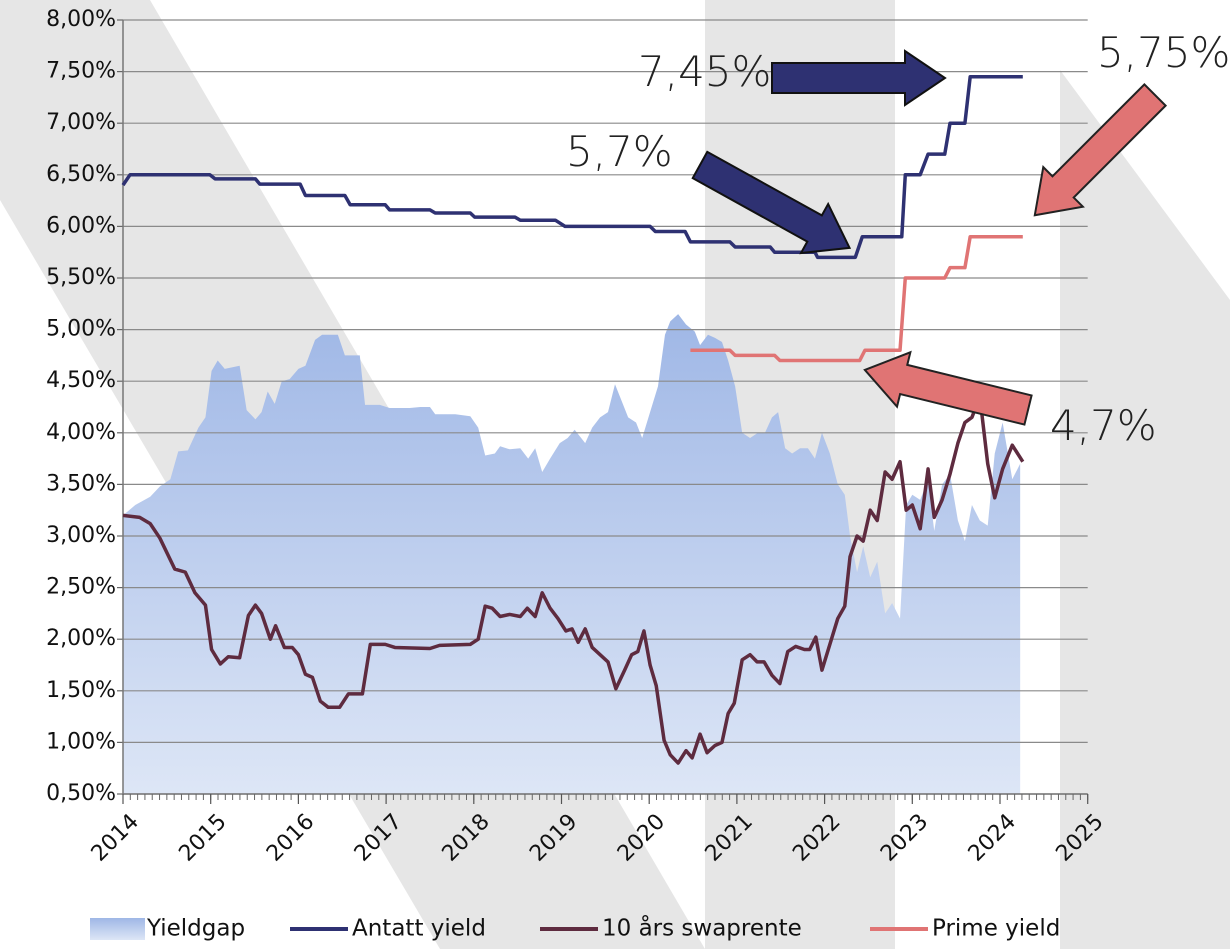  I want to click on legend-label: Prime yield, so click(996, 929).